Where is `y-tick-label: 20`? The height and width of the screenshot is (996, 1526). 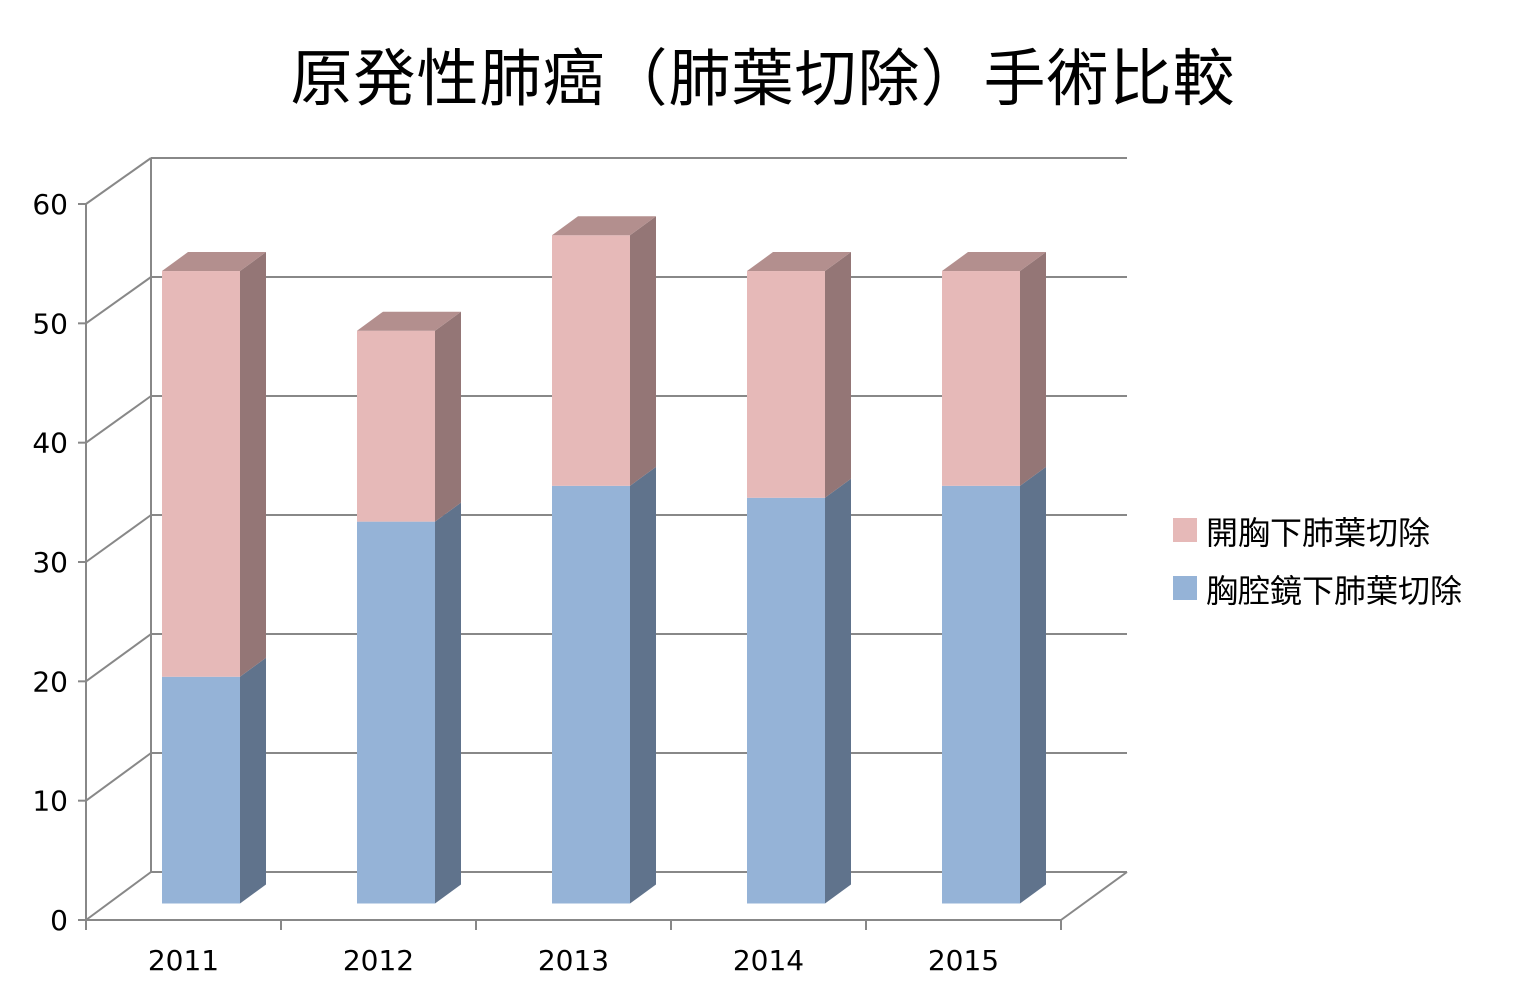
y-tick-label: 20 is located at coordinates (50, 681).